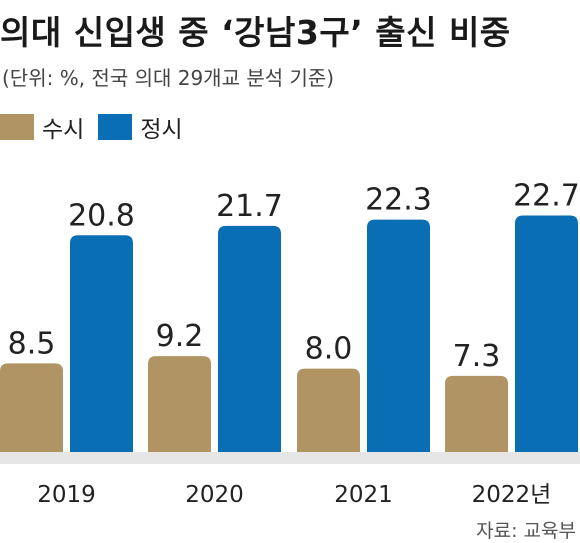  What do you see at coordinates (214, 495) in the screenshot?
I see `x-tick-label: 2020` at bounding box center [214, 495].